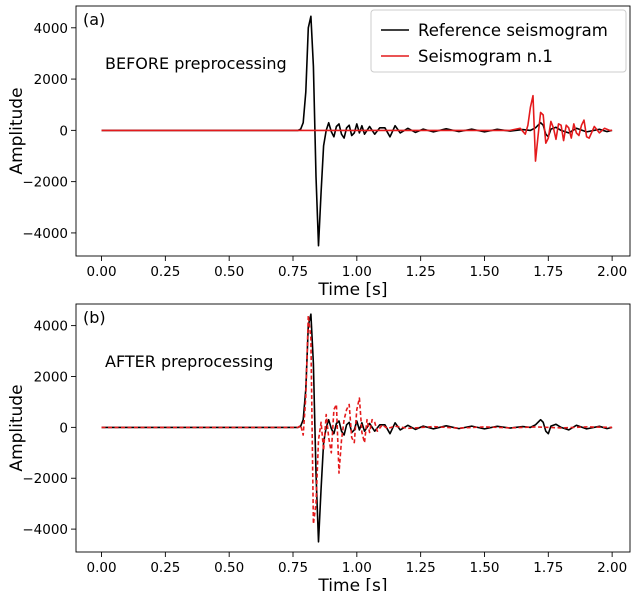 The image size is (632, 591). What do you see at coordinates (94, 317) in the screenshot?
I see `panel-label: (b)` at bounding box center [94, 317].